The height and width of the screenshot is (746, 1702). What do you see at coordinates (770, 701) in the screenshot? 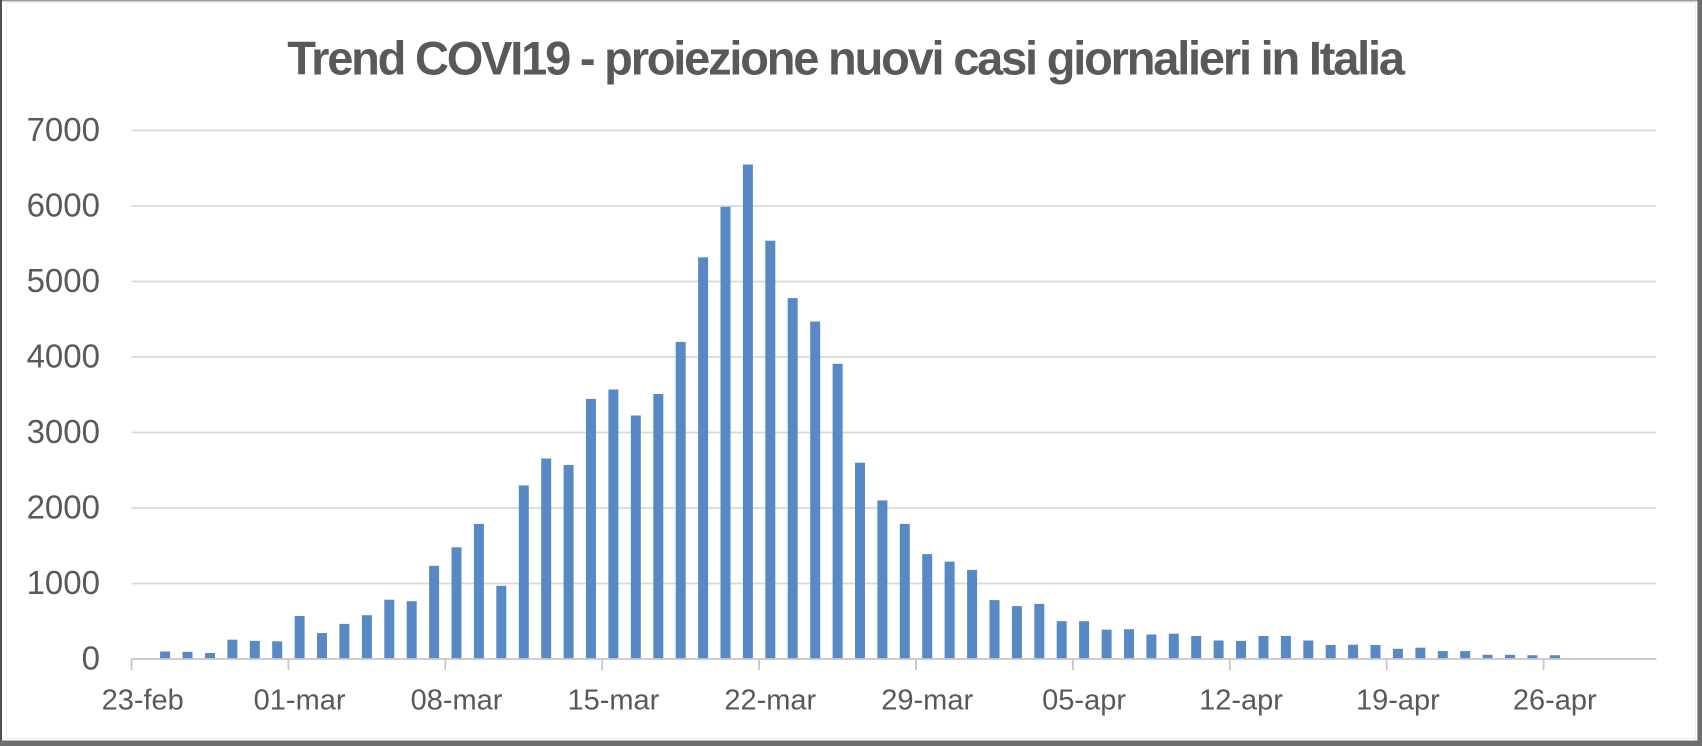
I see `svg-text: 22-mar` at bounding box center [770, 701].